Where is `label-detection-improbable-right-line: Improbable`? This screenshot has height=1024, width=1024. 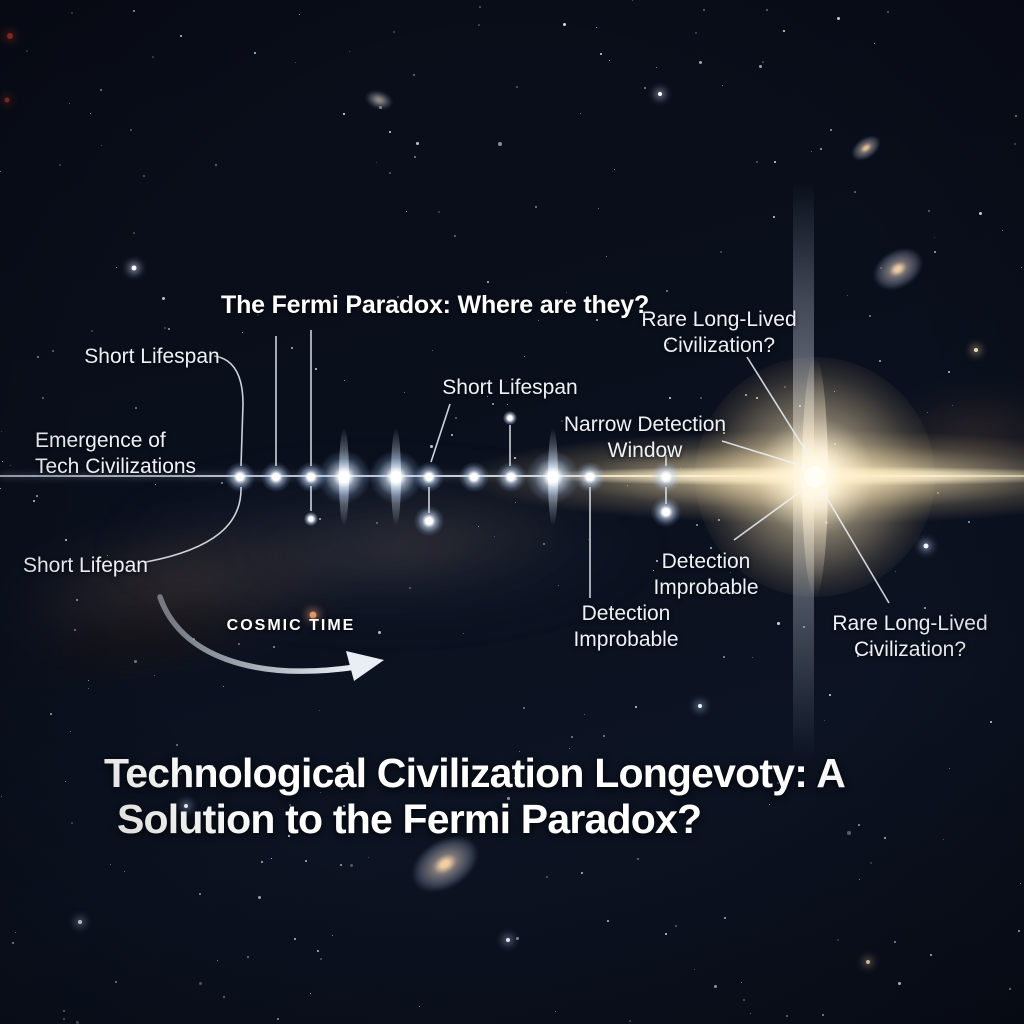
label-detection-improbable-right-line: Improbable is located at coordinates (705, 588).